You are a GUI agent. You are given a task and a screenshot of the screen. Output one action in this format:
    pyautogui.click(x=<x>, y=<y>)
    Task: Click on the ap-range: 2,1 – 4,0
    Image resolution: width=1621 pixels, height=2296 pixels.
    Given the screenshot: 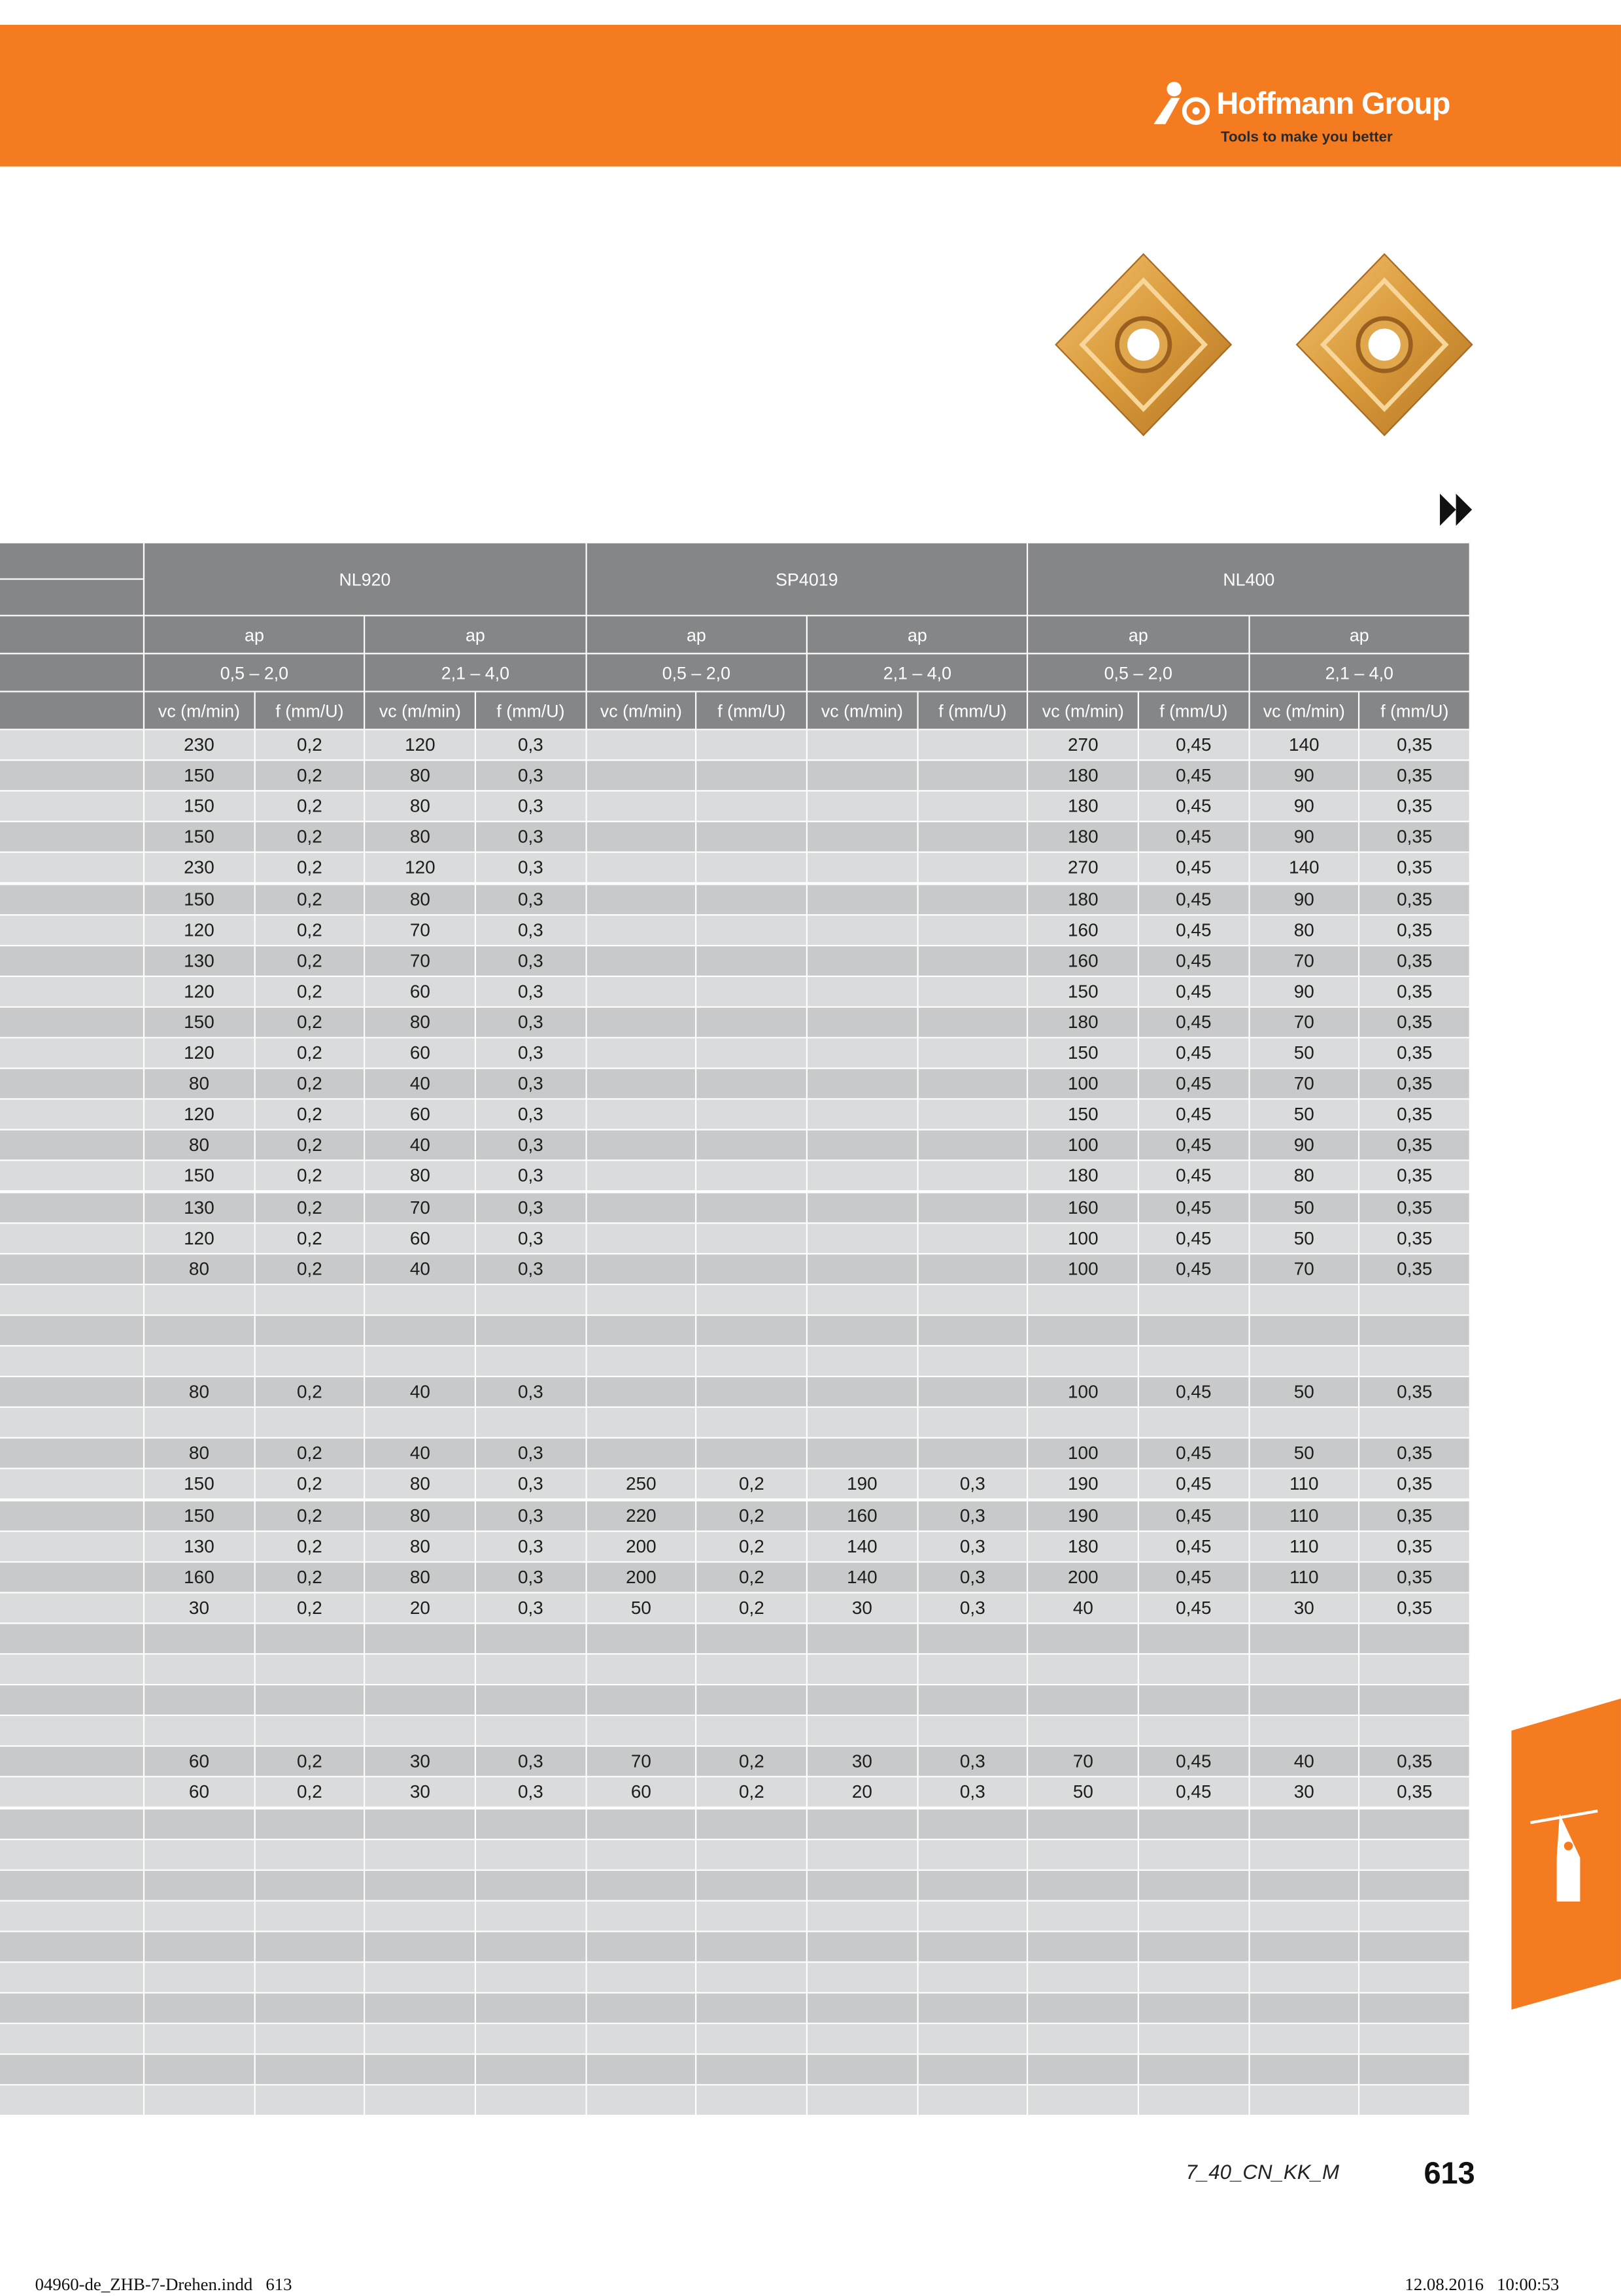 What is the action you would take?
    pyautogui.click(x=1360, y=673)
    